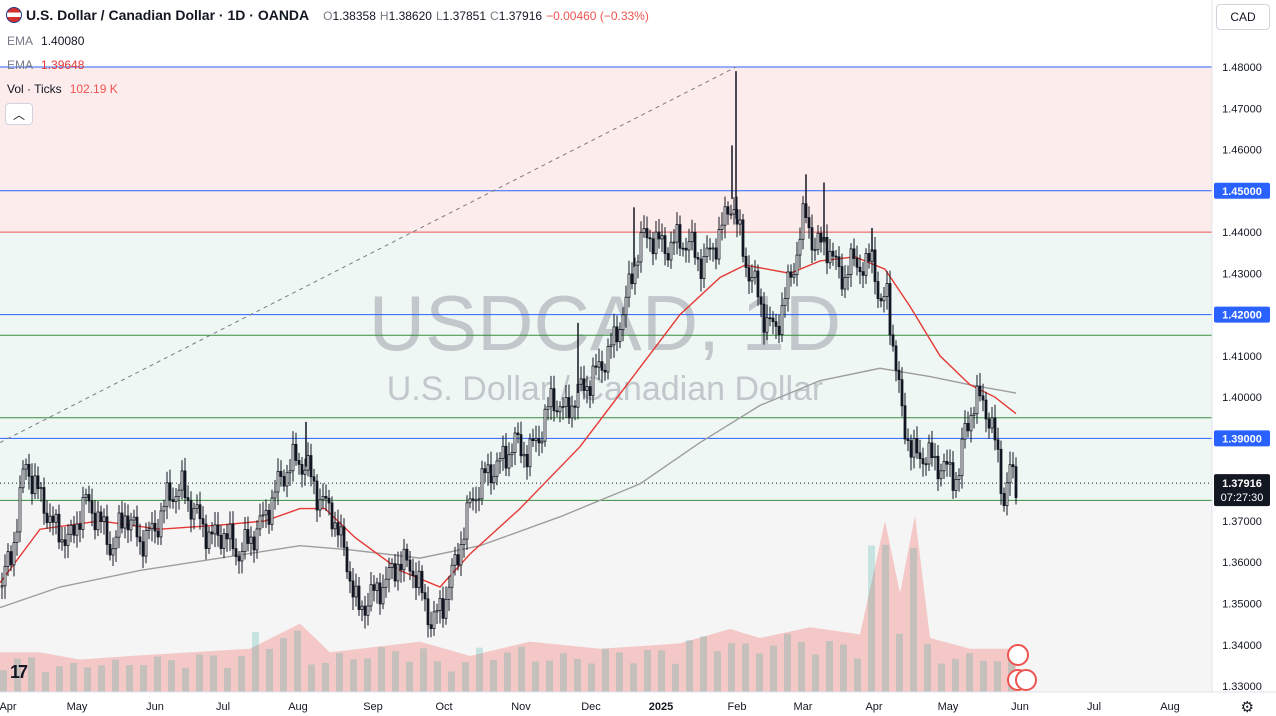  I want to click on collapse-legend-button: ︿, so click(19, 114).